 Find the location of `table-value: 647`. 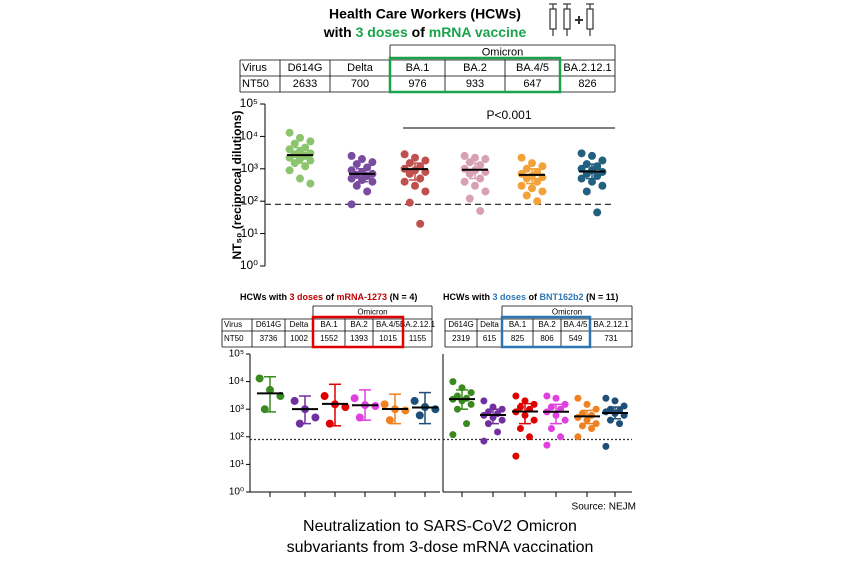

table-value: 647 is located at coordinates (532, 84).